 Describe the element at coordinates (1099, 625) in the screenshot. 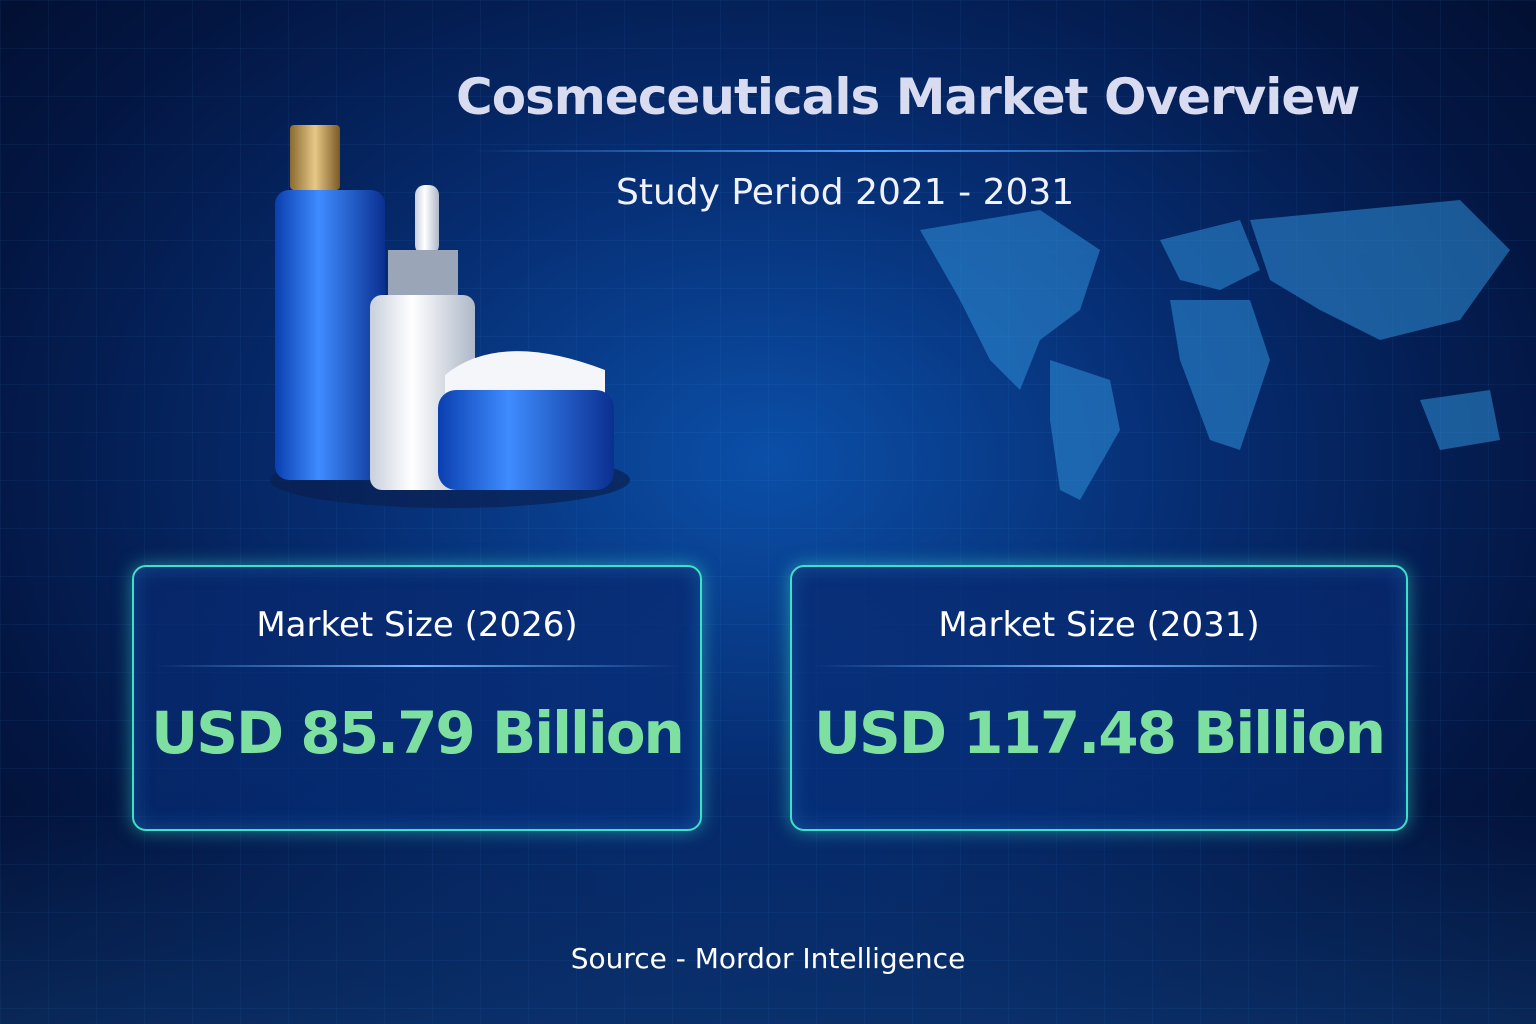

I see `card-label: Market Size (2031)` at that location.